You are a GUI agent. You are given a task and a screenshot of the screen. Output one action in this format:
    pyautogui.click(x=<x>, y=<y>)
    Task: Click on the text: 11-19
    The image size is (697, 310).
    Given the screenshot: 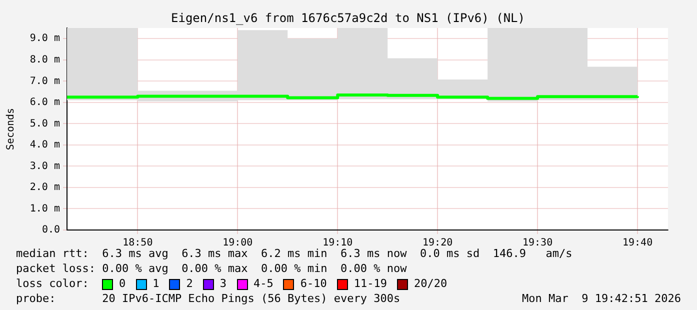 What is the action you would take?
    pyautogui.click(x=369, y=284)
    